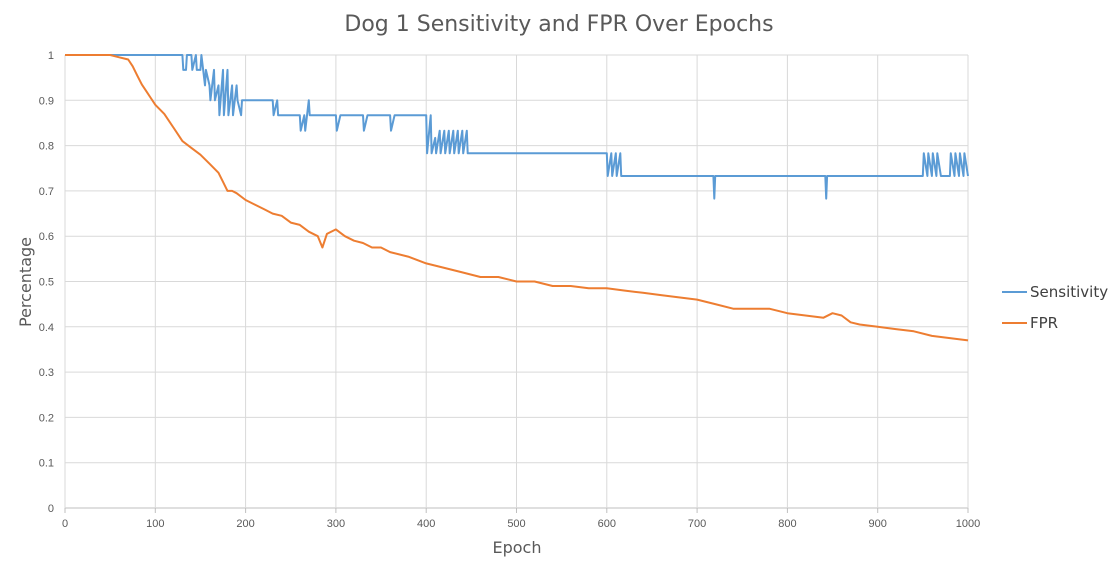  Describe the element at coordinates (1055, 307) in the screenshot. I see `legend: Sensitivity FPR` at that location.